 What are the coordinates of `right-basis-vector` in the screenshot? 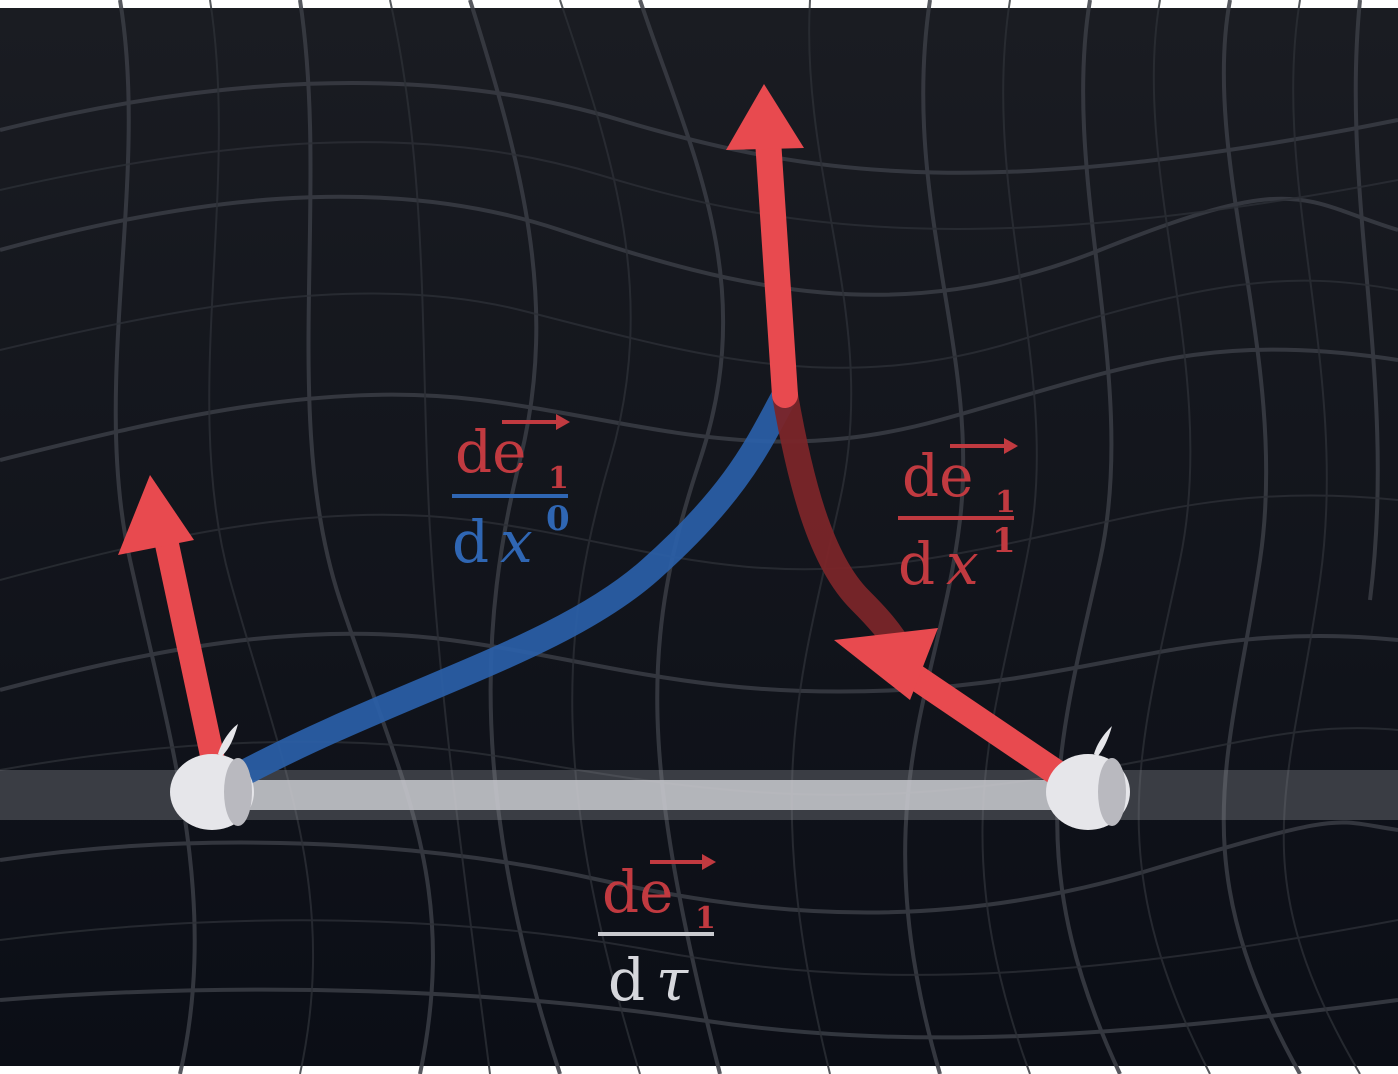 It's located at (951, 707).